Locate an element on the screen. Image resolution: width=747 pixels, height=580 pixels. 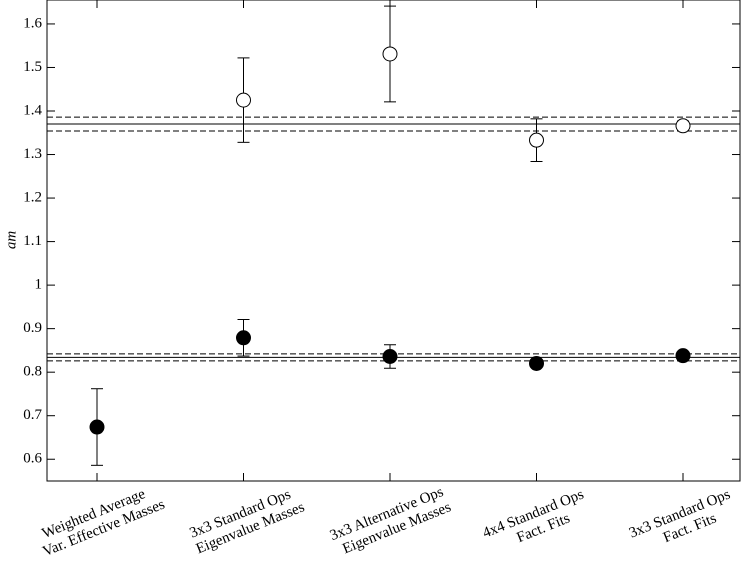
y-tick-label: 1.4 is located at coordinates (32, 110).